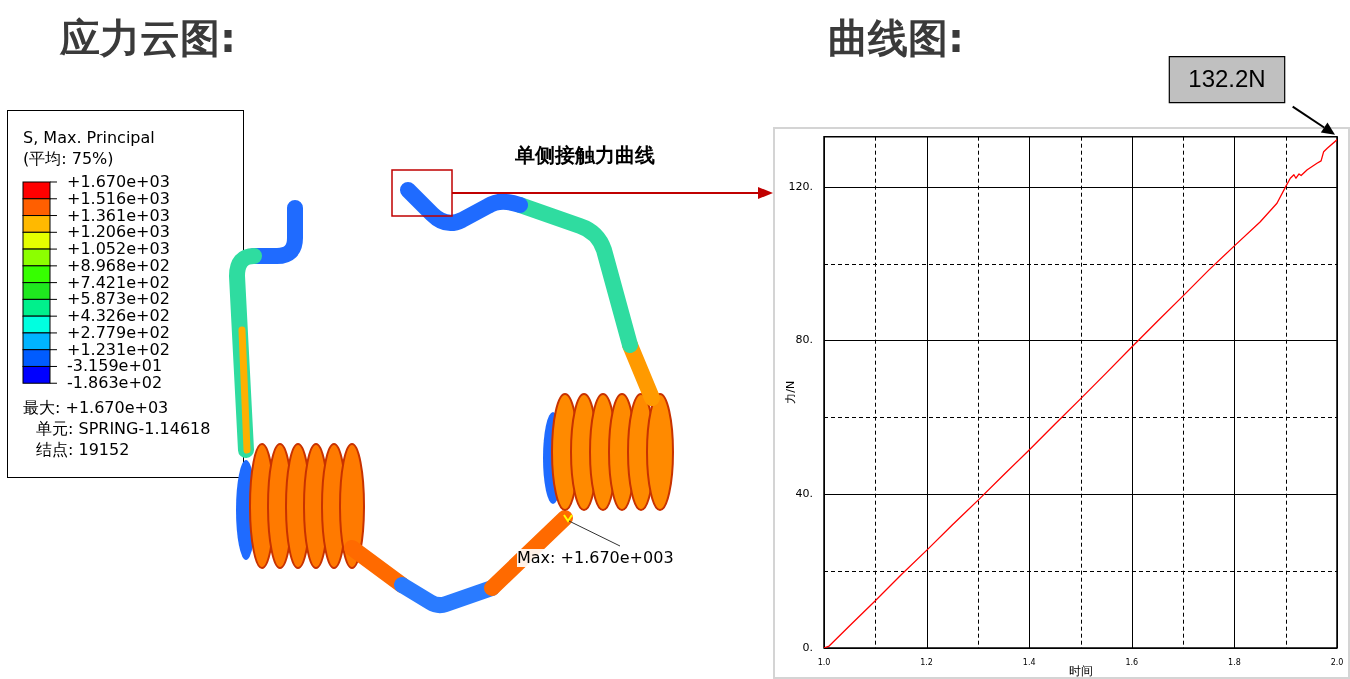 The height and width of the screenshot is (679, 1350). I want to click on x-tick-label: 1.0, so click(824, 662).